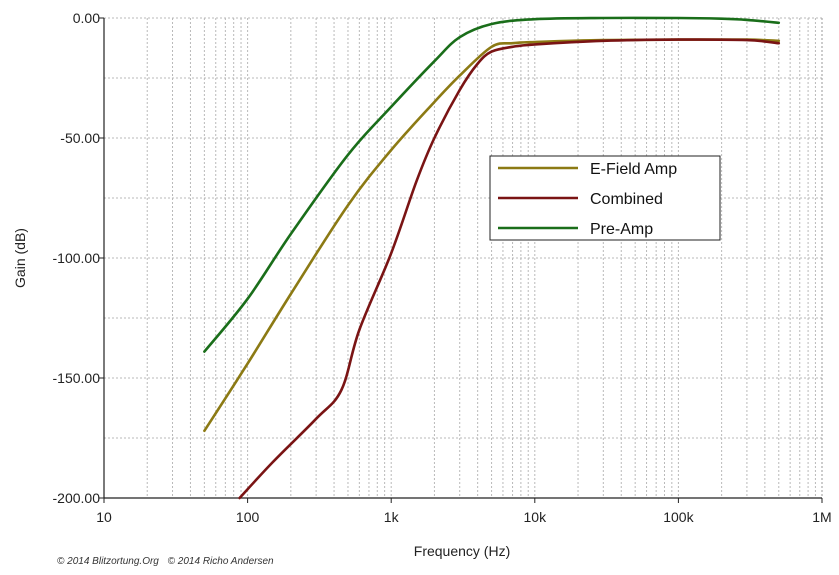 Image resolution: width=839 pixels, height=575 pixels. What do you see at coordinates (633, 169) in the screenshot?
I see `legend-label-e-field-amp: E-Field Amp` at bounding box center [633, 169].